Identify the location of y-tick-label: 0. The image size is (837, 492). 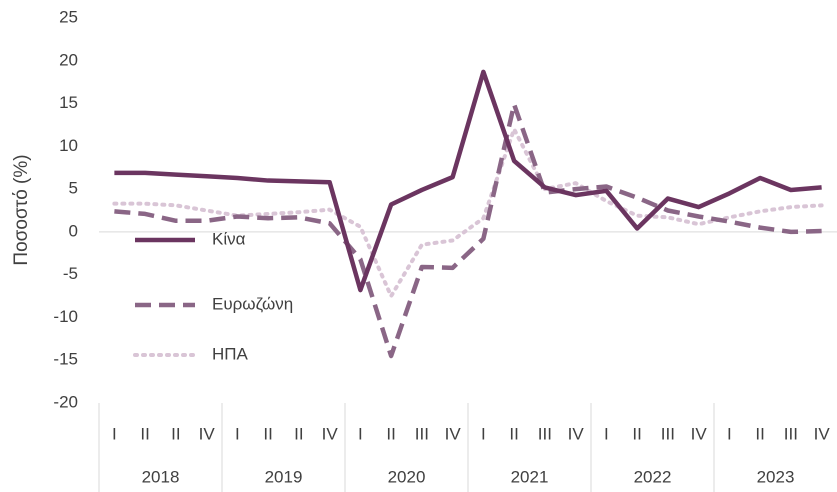
(73, 230).